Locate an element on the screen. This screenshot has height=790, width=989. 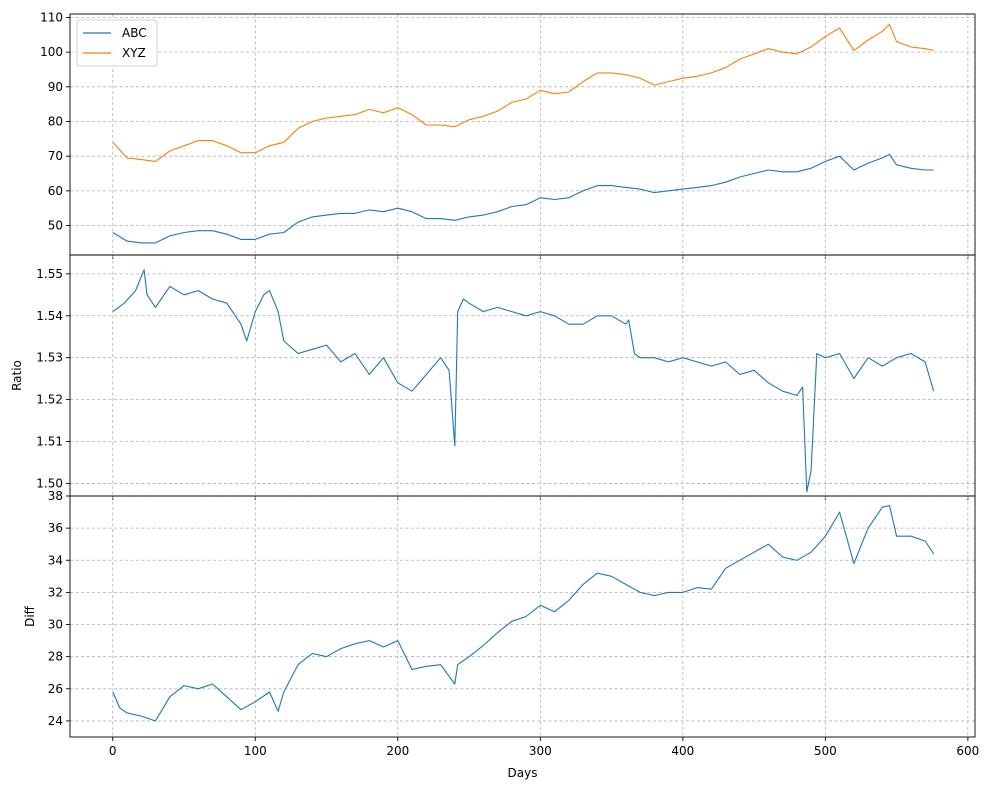
y-tick-label: 24 is located at coordinates (55, 721).